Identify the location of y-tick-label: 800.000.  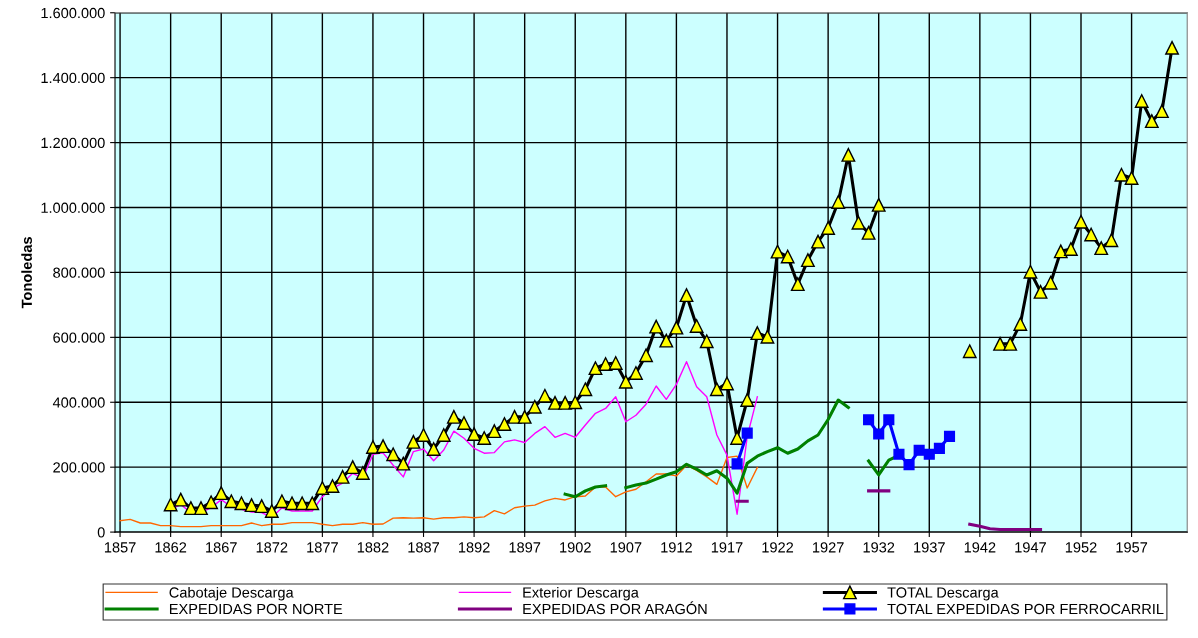
(79, 272).